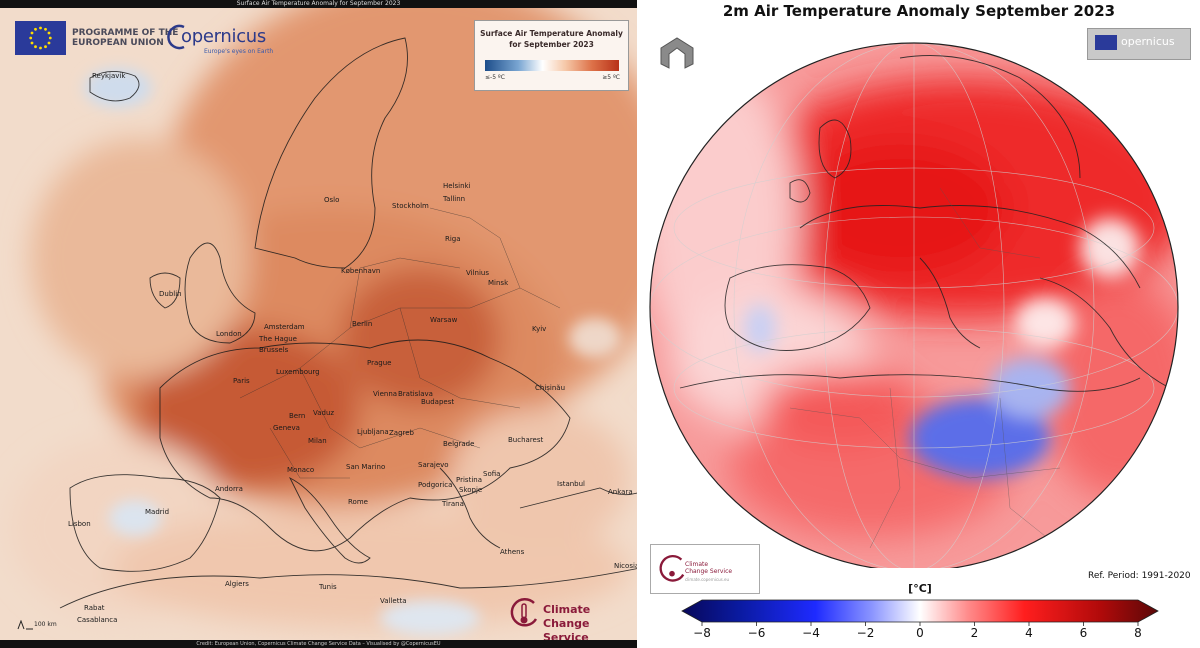 The width and height of the screenshot is (1200, 648). Describe the element at coordinates (97, 620) in the screenshot. I see `city-label: Casablanca` at that location.